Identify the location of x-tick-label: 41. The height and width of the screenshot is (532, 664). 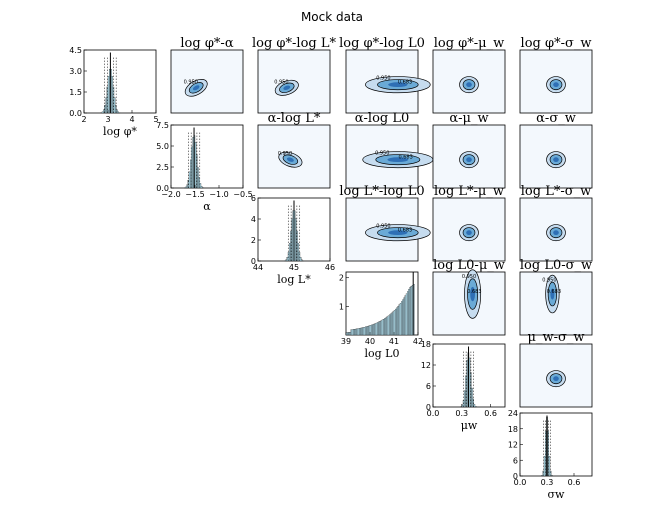
(394, 341).